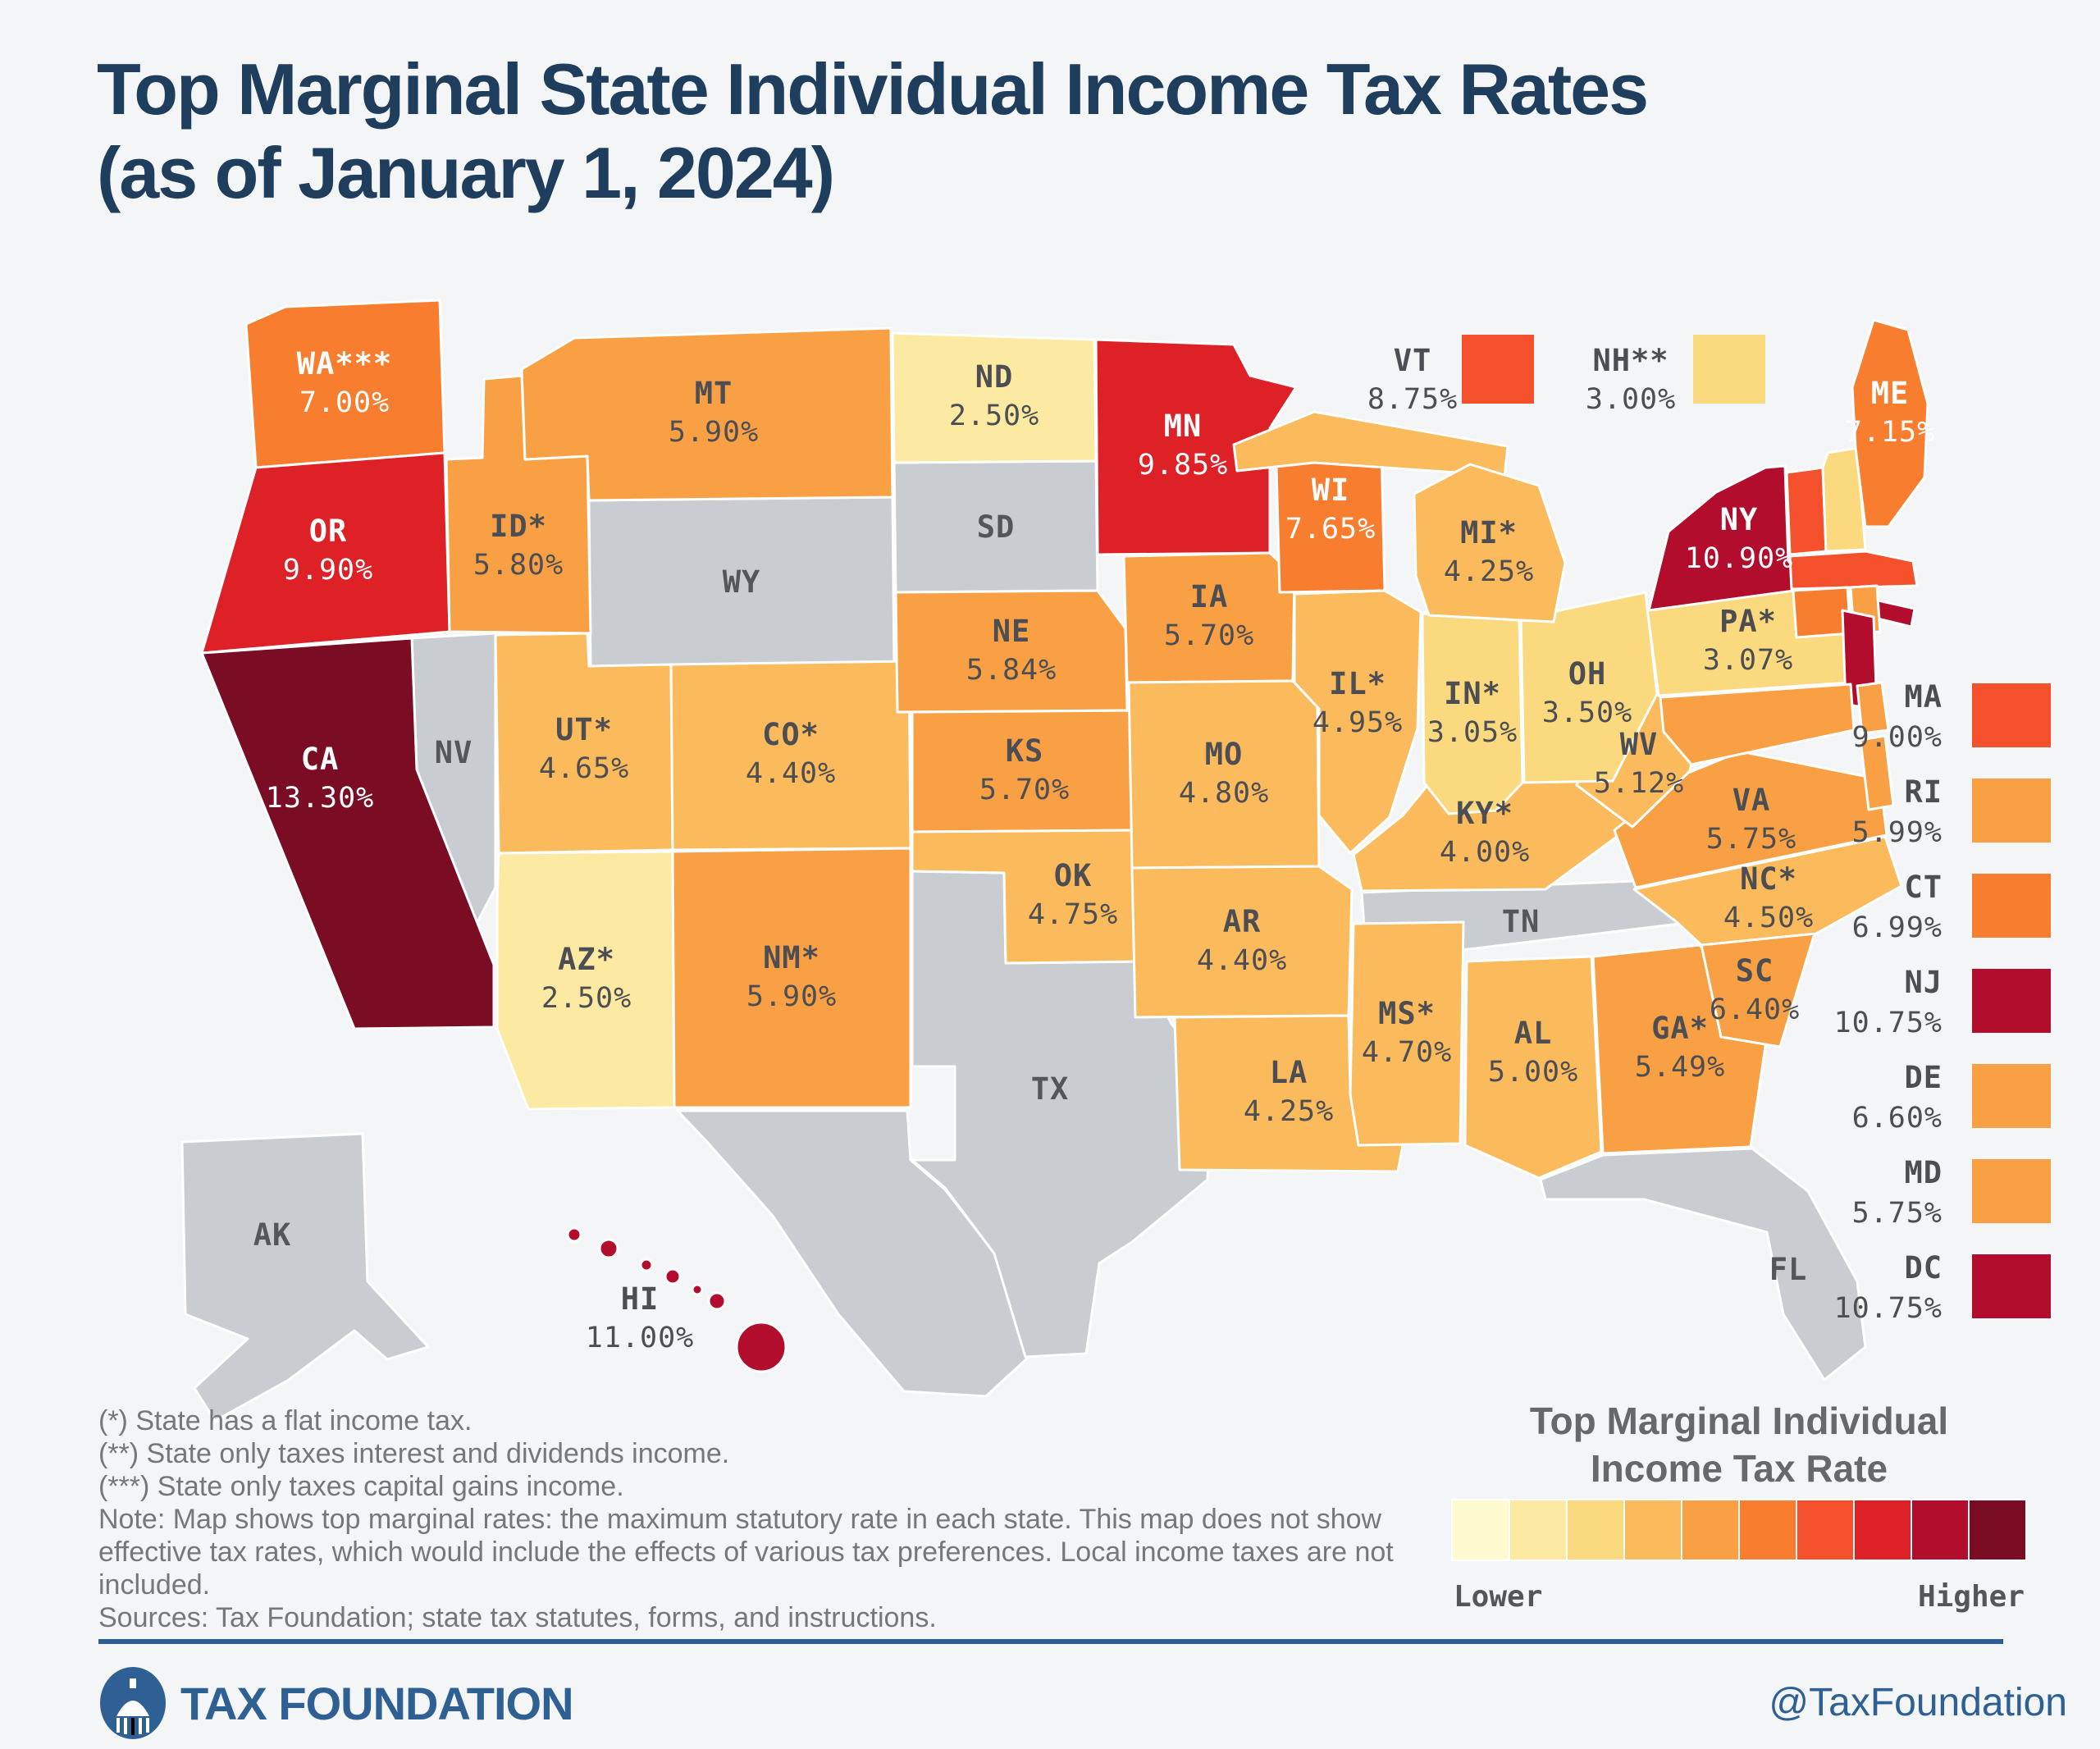 The height and width of the screenshot is (1749, 2100). Describe the element at coordinates (1589, 687) in the screenshot. I see `state-oh` at that location.